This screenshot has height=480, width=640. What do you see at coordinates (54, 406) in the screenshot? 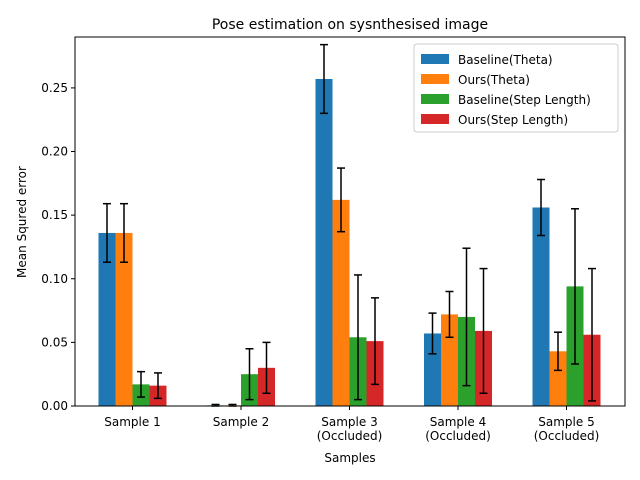
I see `y-tick-label: 0.00` at bounding box center [54, 406].